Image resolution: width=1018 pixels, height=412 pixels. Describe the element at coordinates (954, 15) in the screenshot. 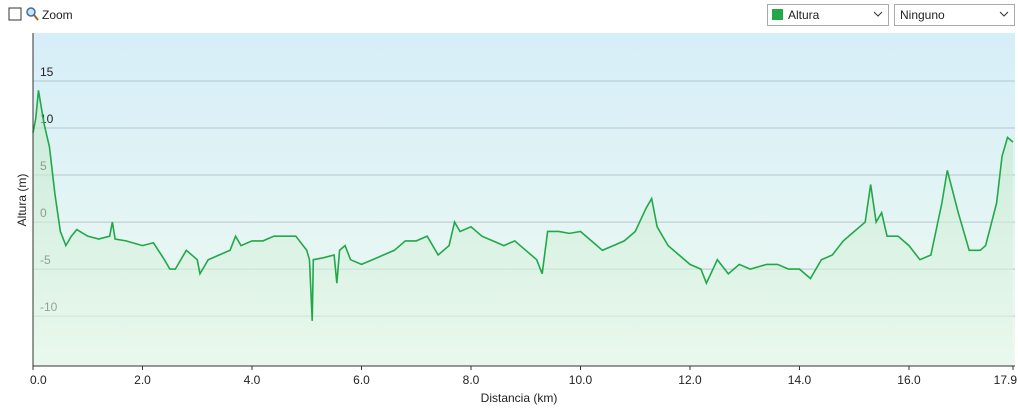

I see `compare-select` at that location.